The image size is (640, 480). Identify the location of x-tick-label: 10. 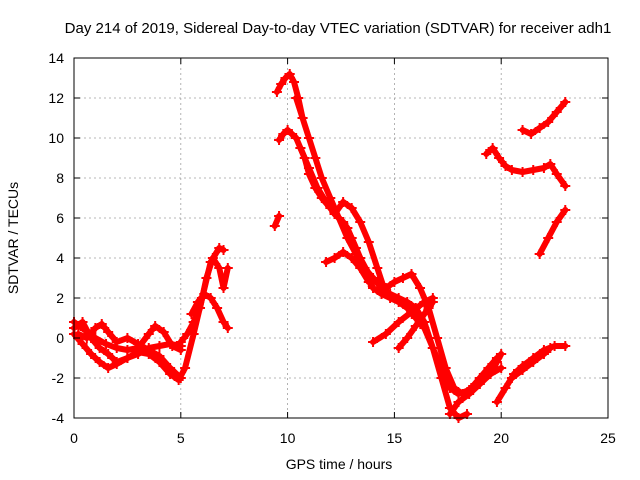
(288, 438).